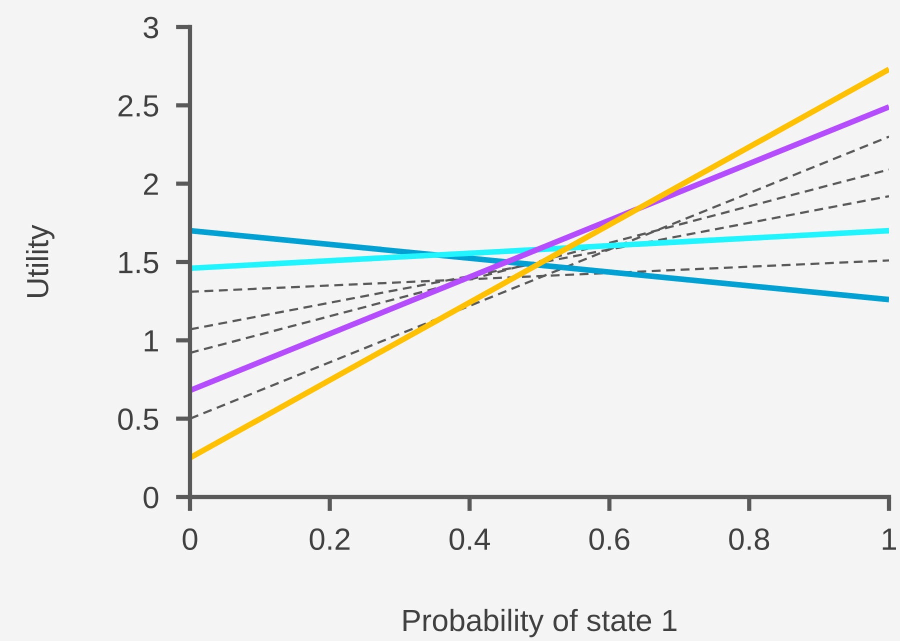 The height and width of the screenshot is (641, 900). I want to click on y-tick-label: 0, so click(151, 497).